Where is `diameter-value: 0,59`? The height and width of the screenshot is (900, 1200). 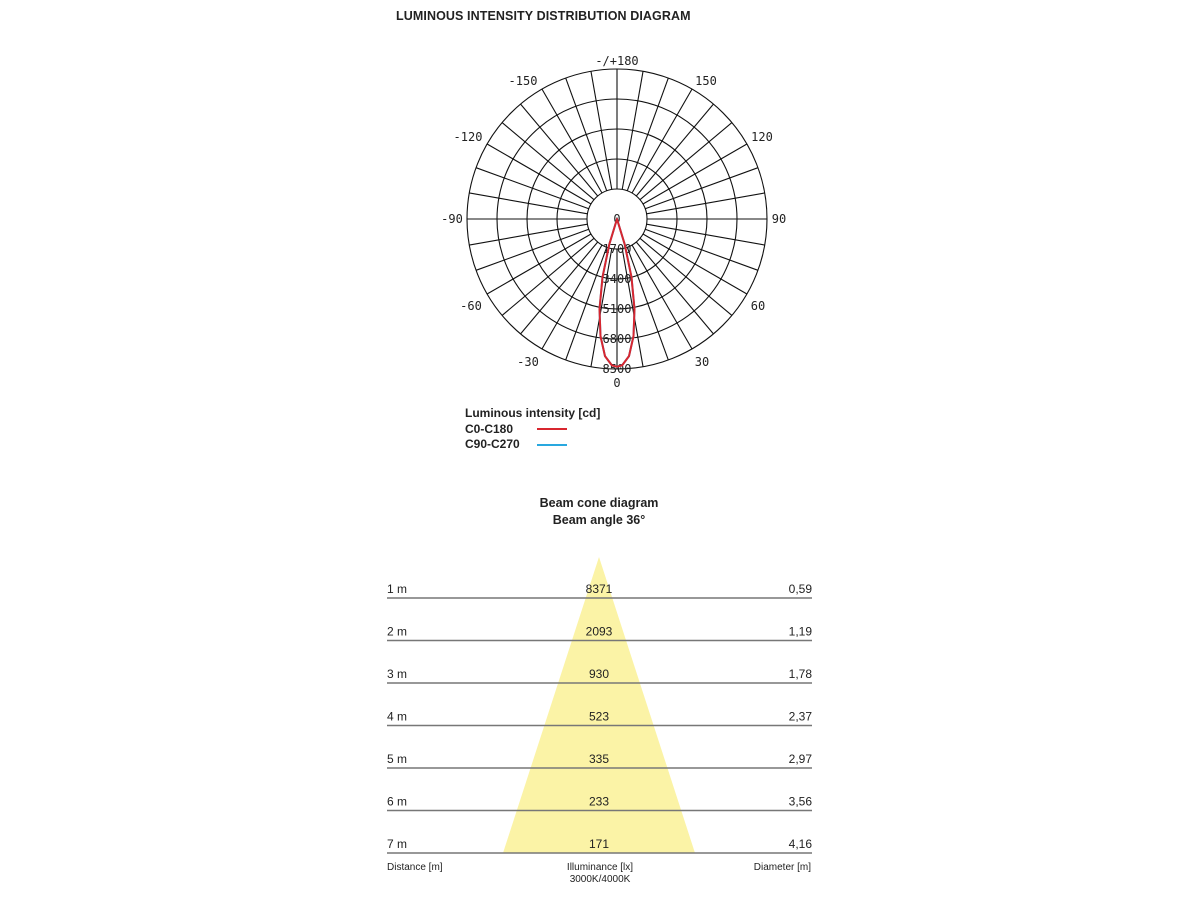 diameter-value: 0,59 is located at coordinates (801, 589).